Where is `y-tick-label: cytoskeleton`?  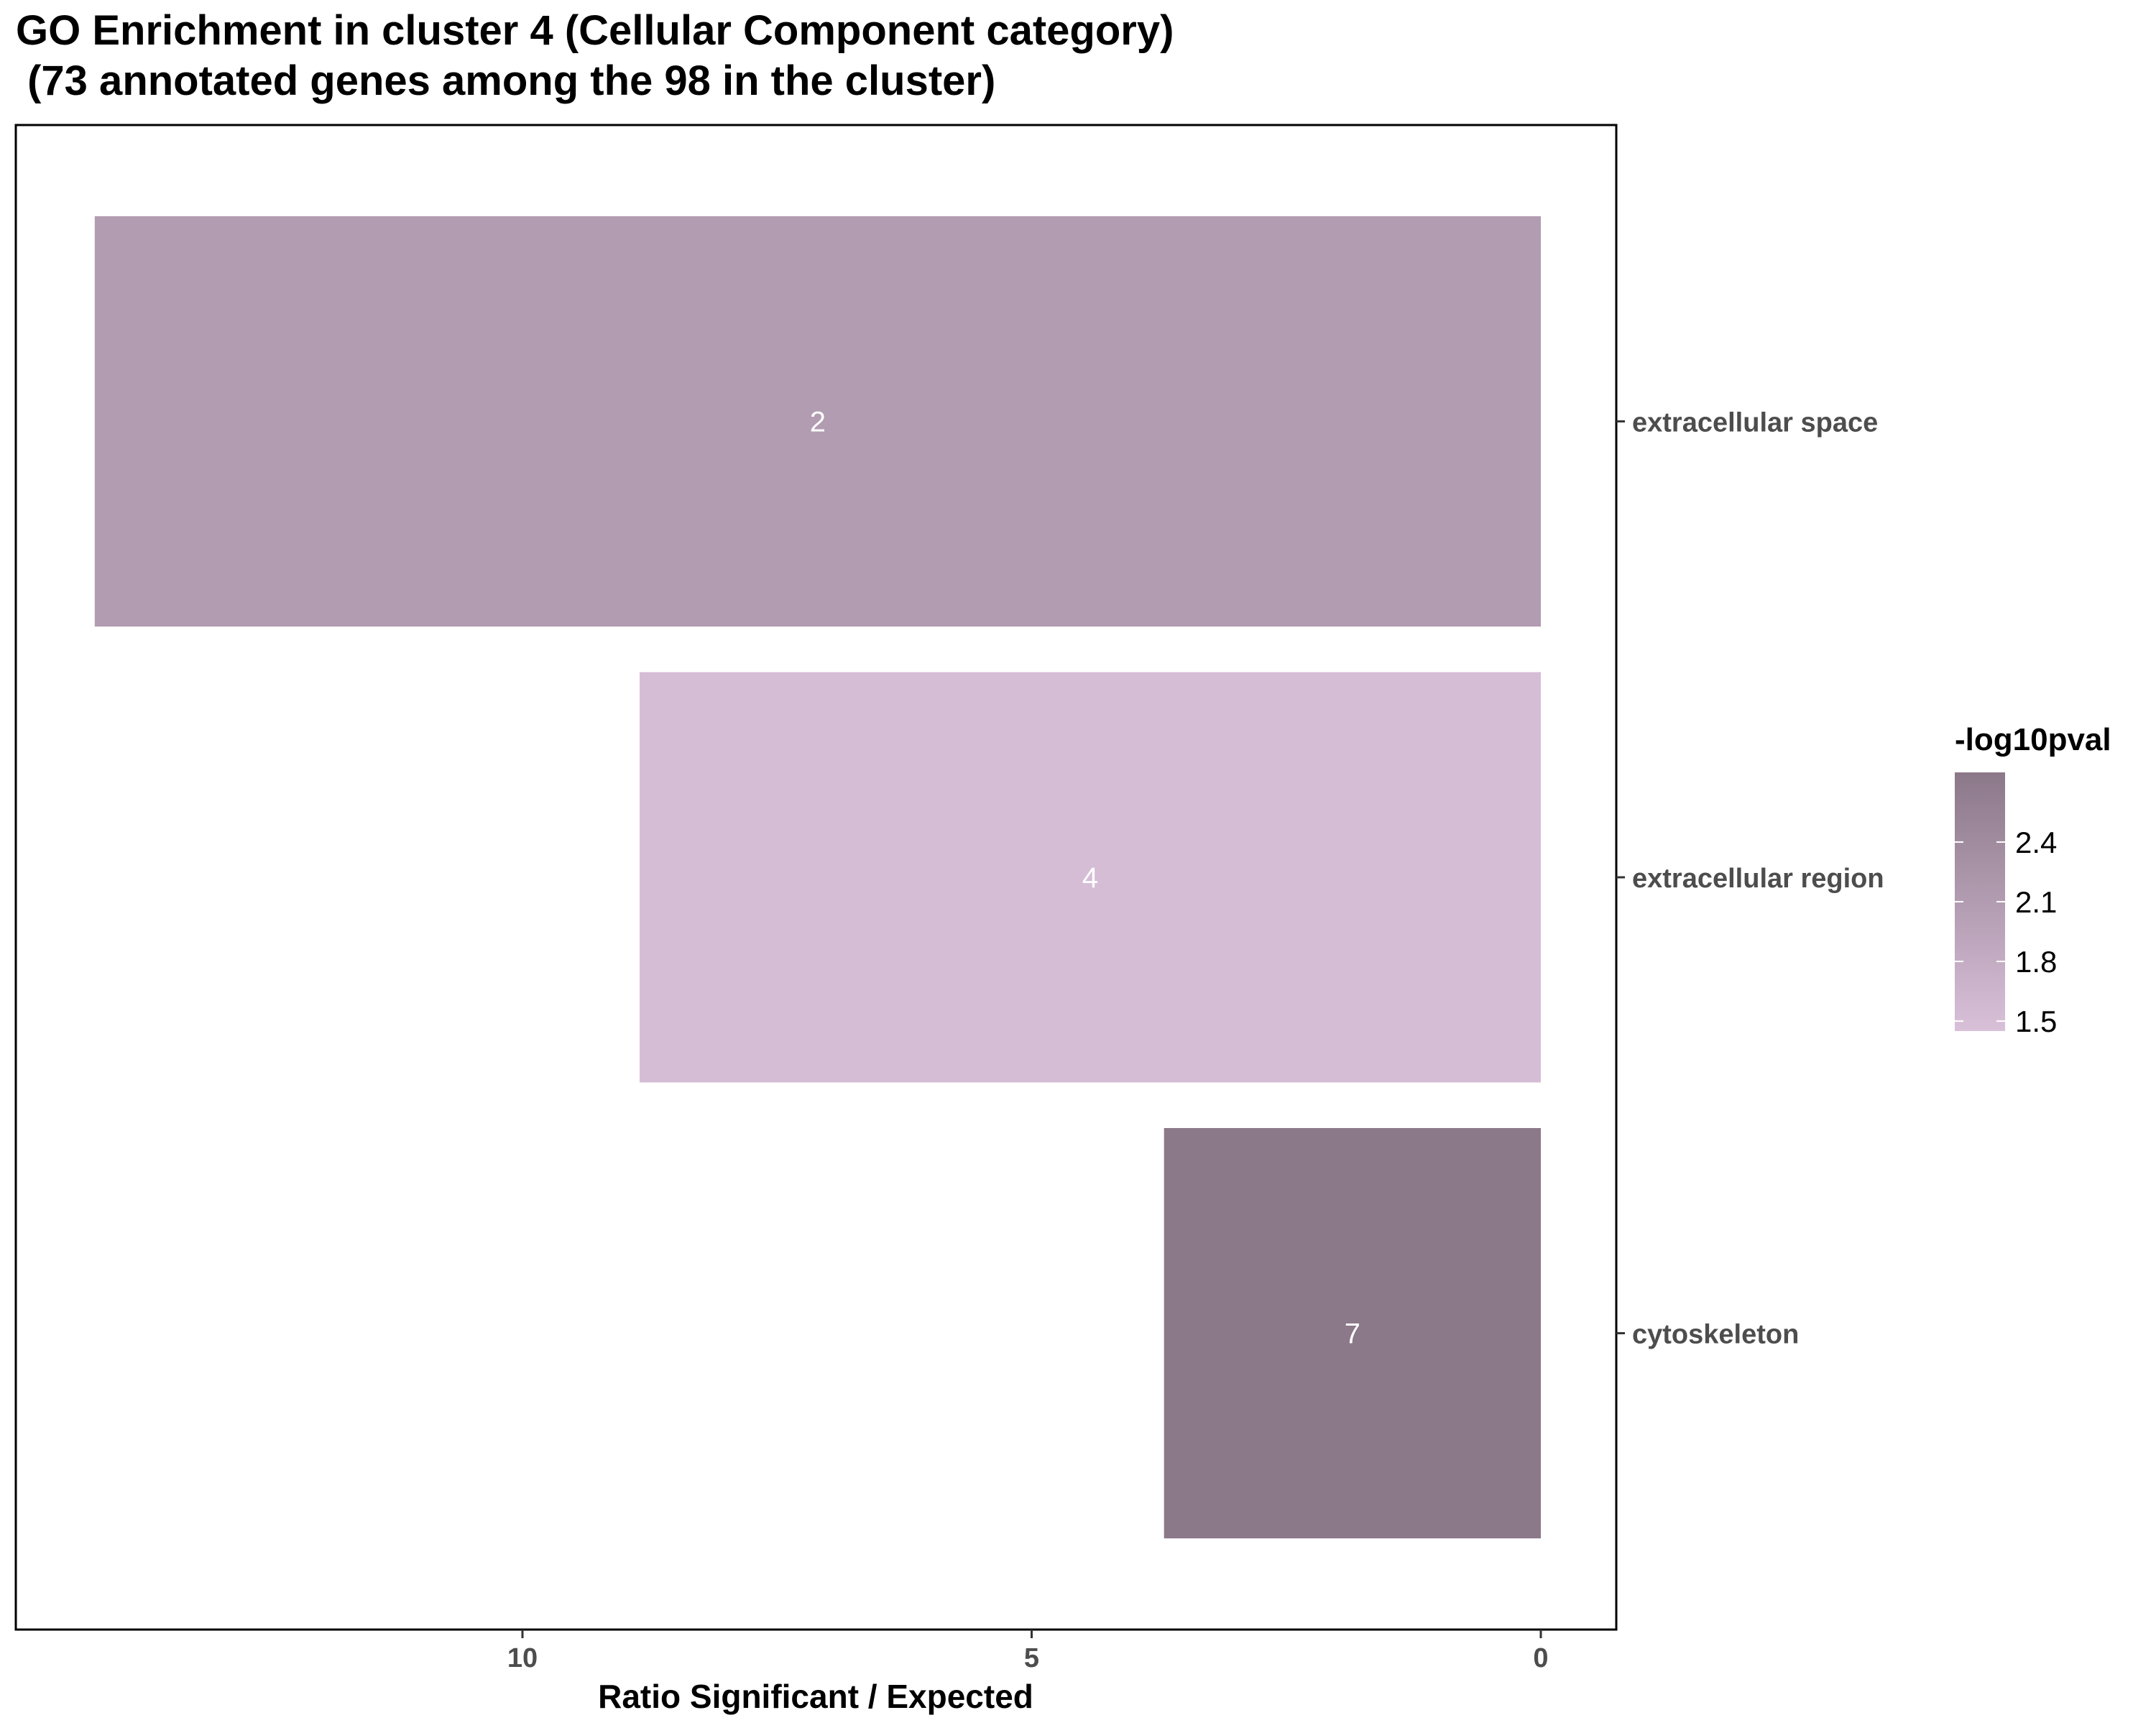
y-tick-label: cytoskeleton is located at coordinates (1715, 1335).